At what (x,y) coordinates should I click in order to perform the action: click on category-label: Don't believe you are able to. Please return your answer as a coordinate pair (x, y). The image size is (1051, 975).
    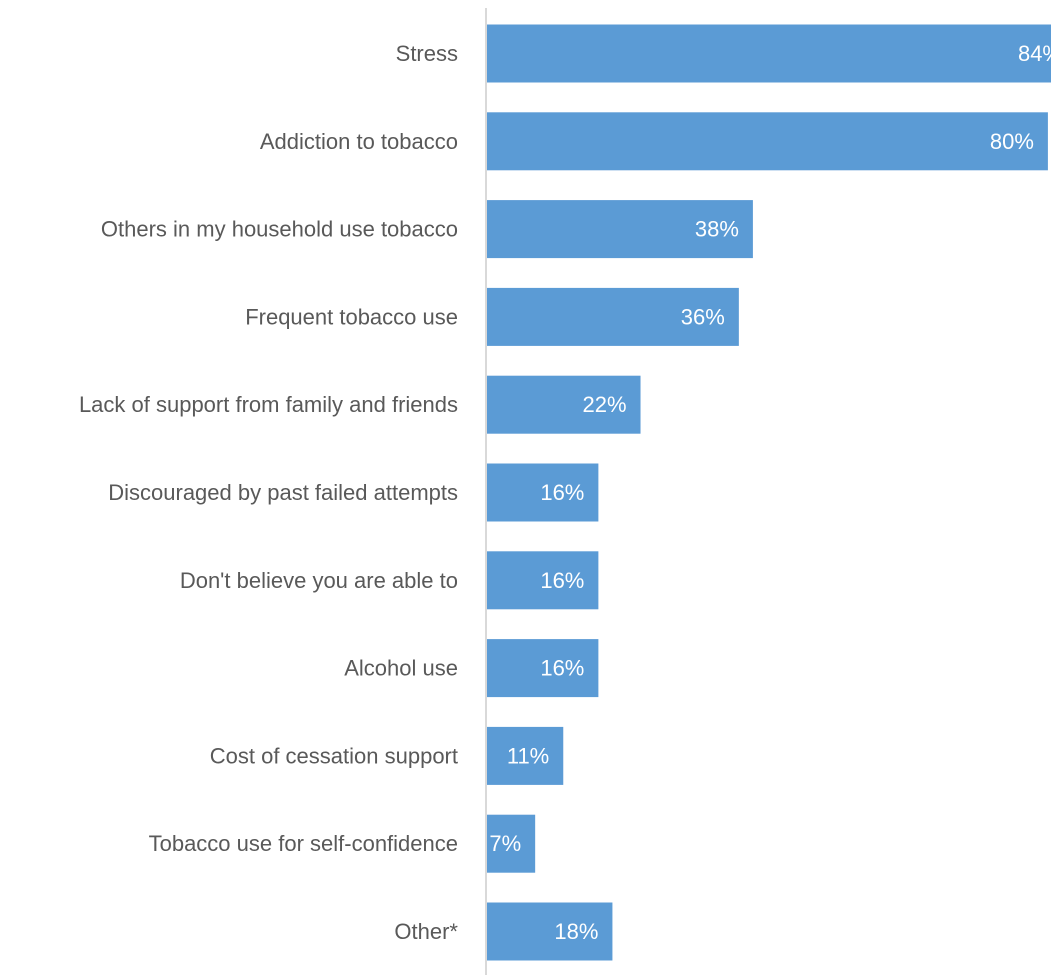
    Looking at the image, I should click on (319, 580).